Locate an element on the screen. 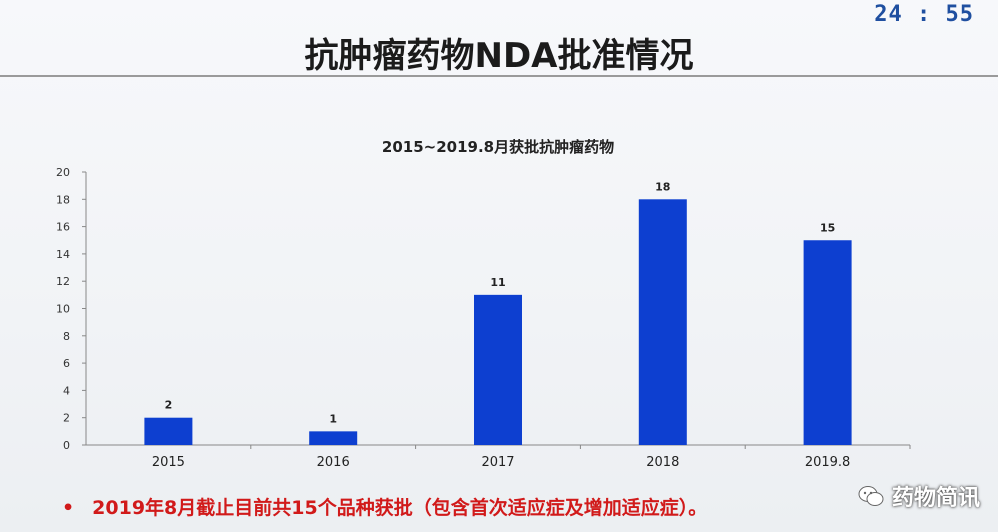  data-label: 15 is located at coordinates (827, 227).